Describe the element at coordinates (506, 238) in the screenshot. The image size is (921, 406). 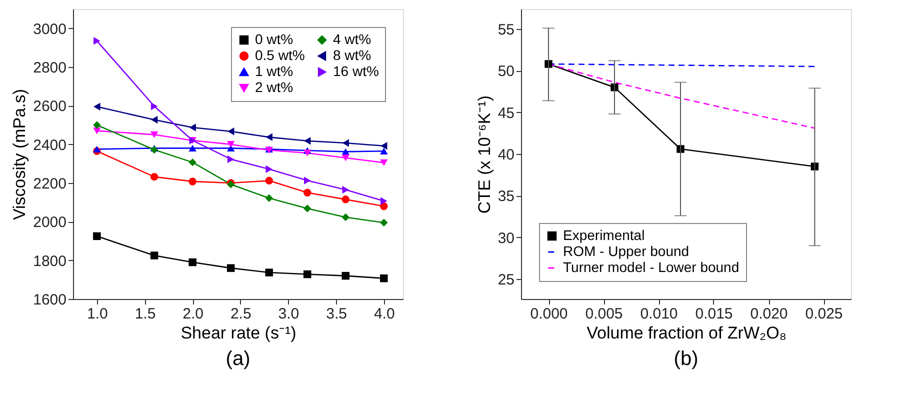
I see `y-tick-label: 30` at that location.